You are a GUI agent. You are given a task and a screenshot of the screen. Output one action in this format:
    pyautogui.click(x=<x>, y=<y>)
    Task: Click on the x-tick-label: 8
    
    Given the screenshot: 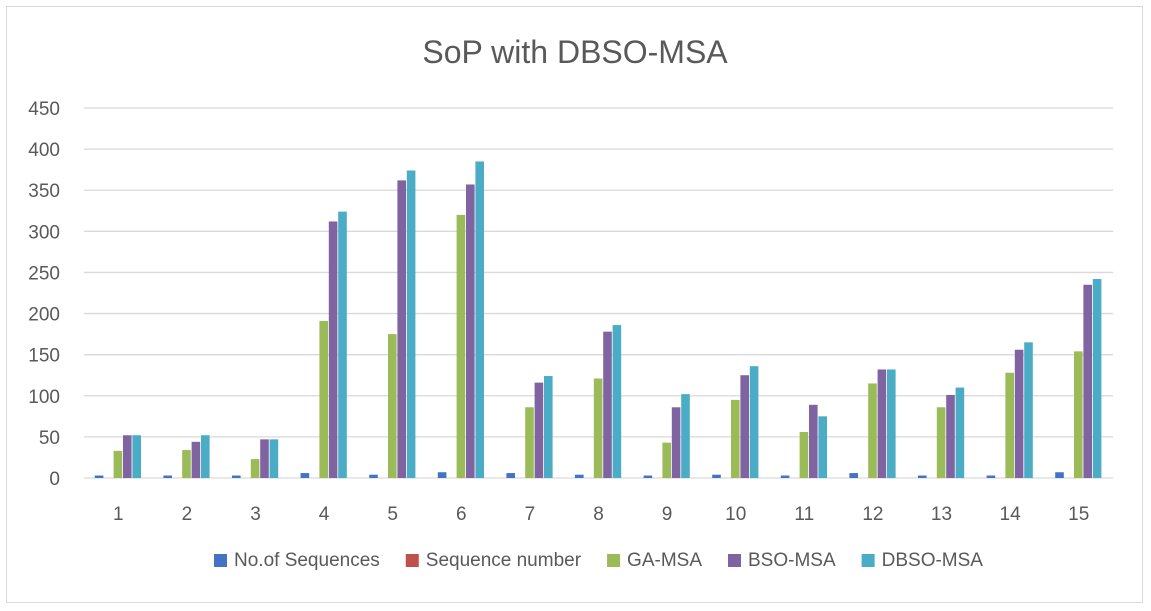 What is the action you would take?
    pyautogui.click(x=598, y=514)
    